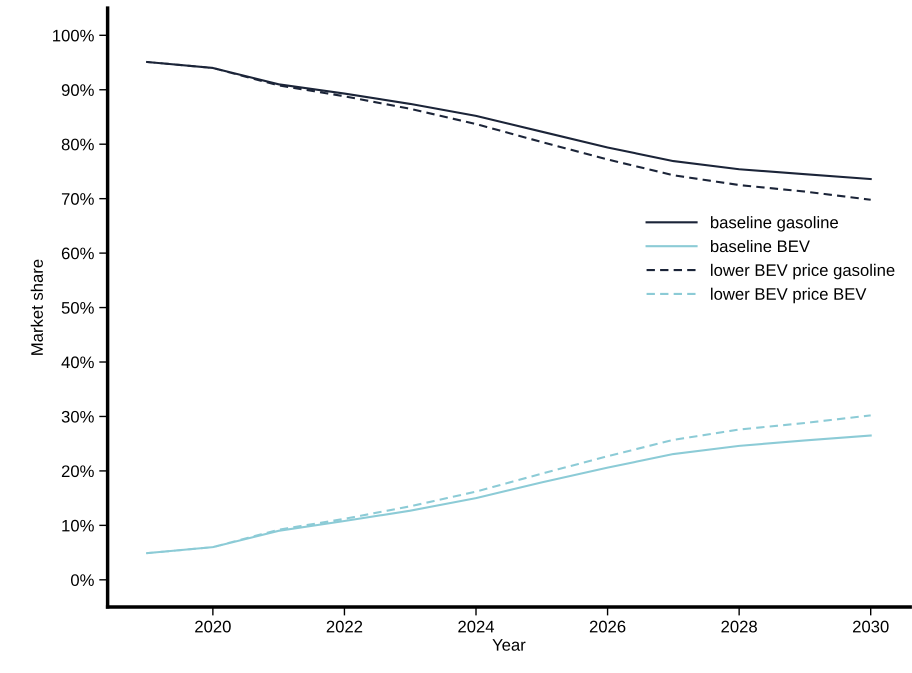  I want to click on legend-label: baseline gasoline, so click(774, 224).